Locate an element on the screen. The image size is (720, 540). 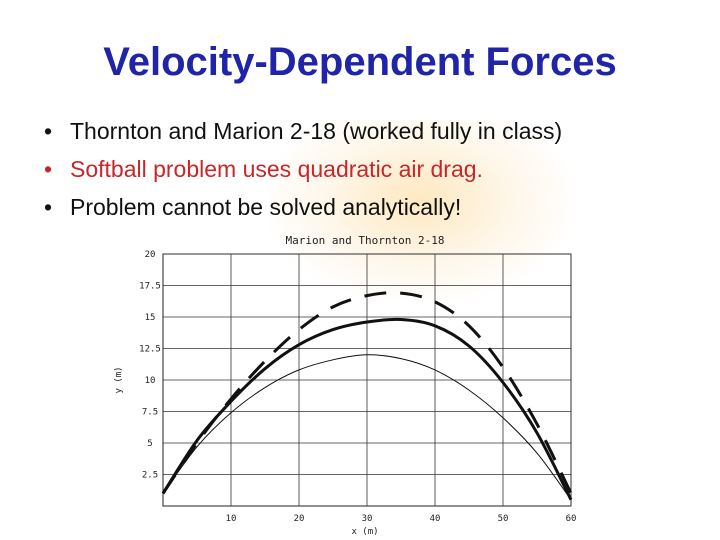
x-axis-label: x (m) is located at coordinates (364, 532).